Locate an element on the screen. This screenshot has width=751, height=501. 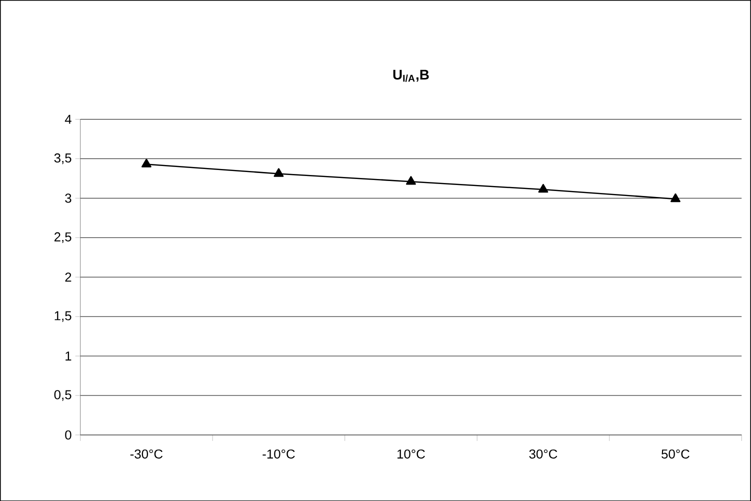
x-tick-label: -10°C is located at coordinates (278, 453).